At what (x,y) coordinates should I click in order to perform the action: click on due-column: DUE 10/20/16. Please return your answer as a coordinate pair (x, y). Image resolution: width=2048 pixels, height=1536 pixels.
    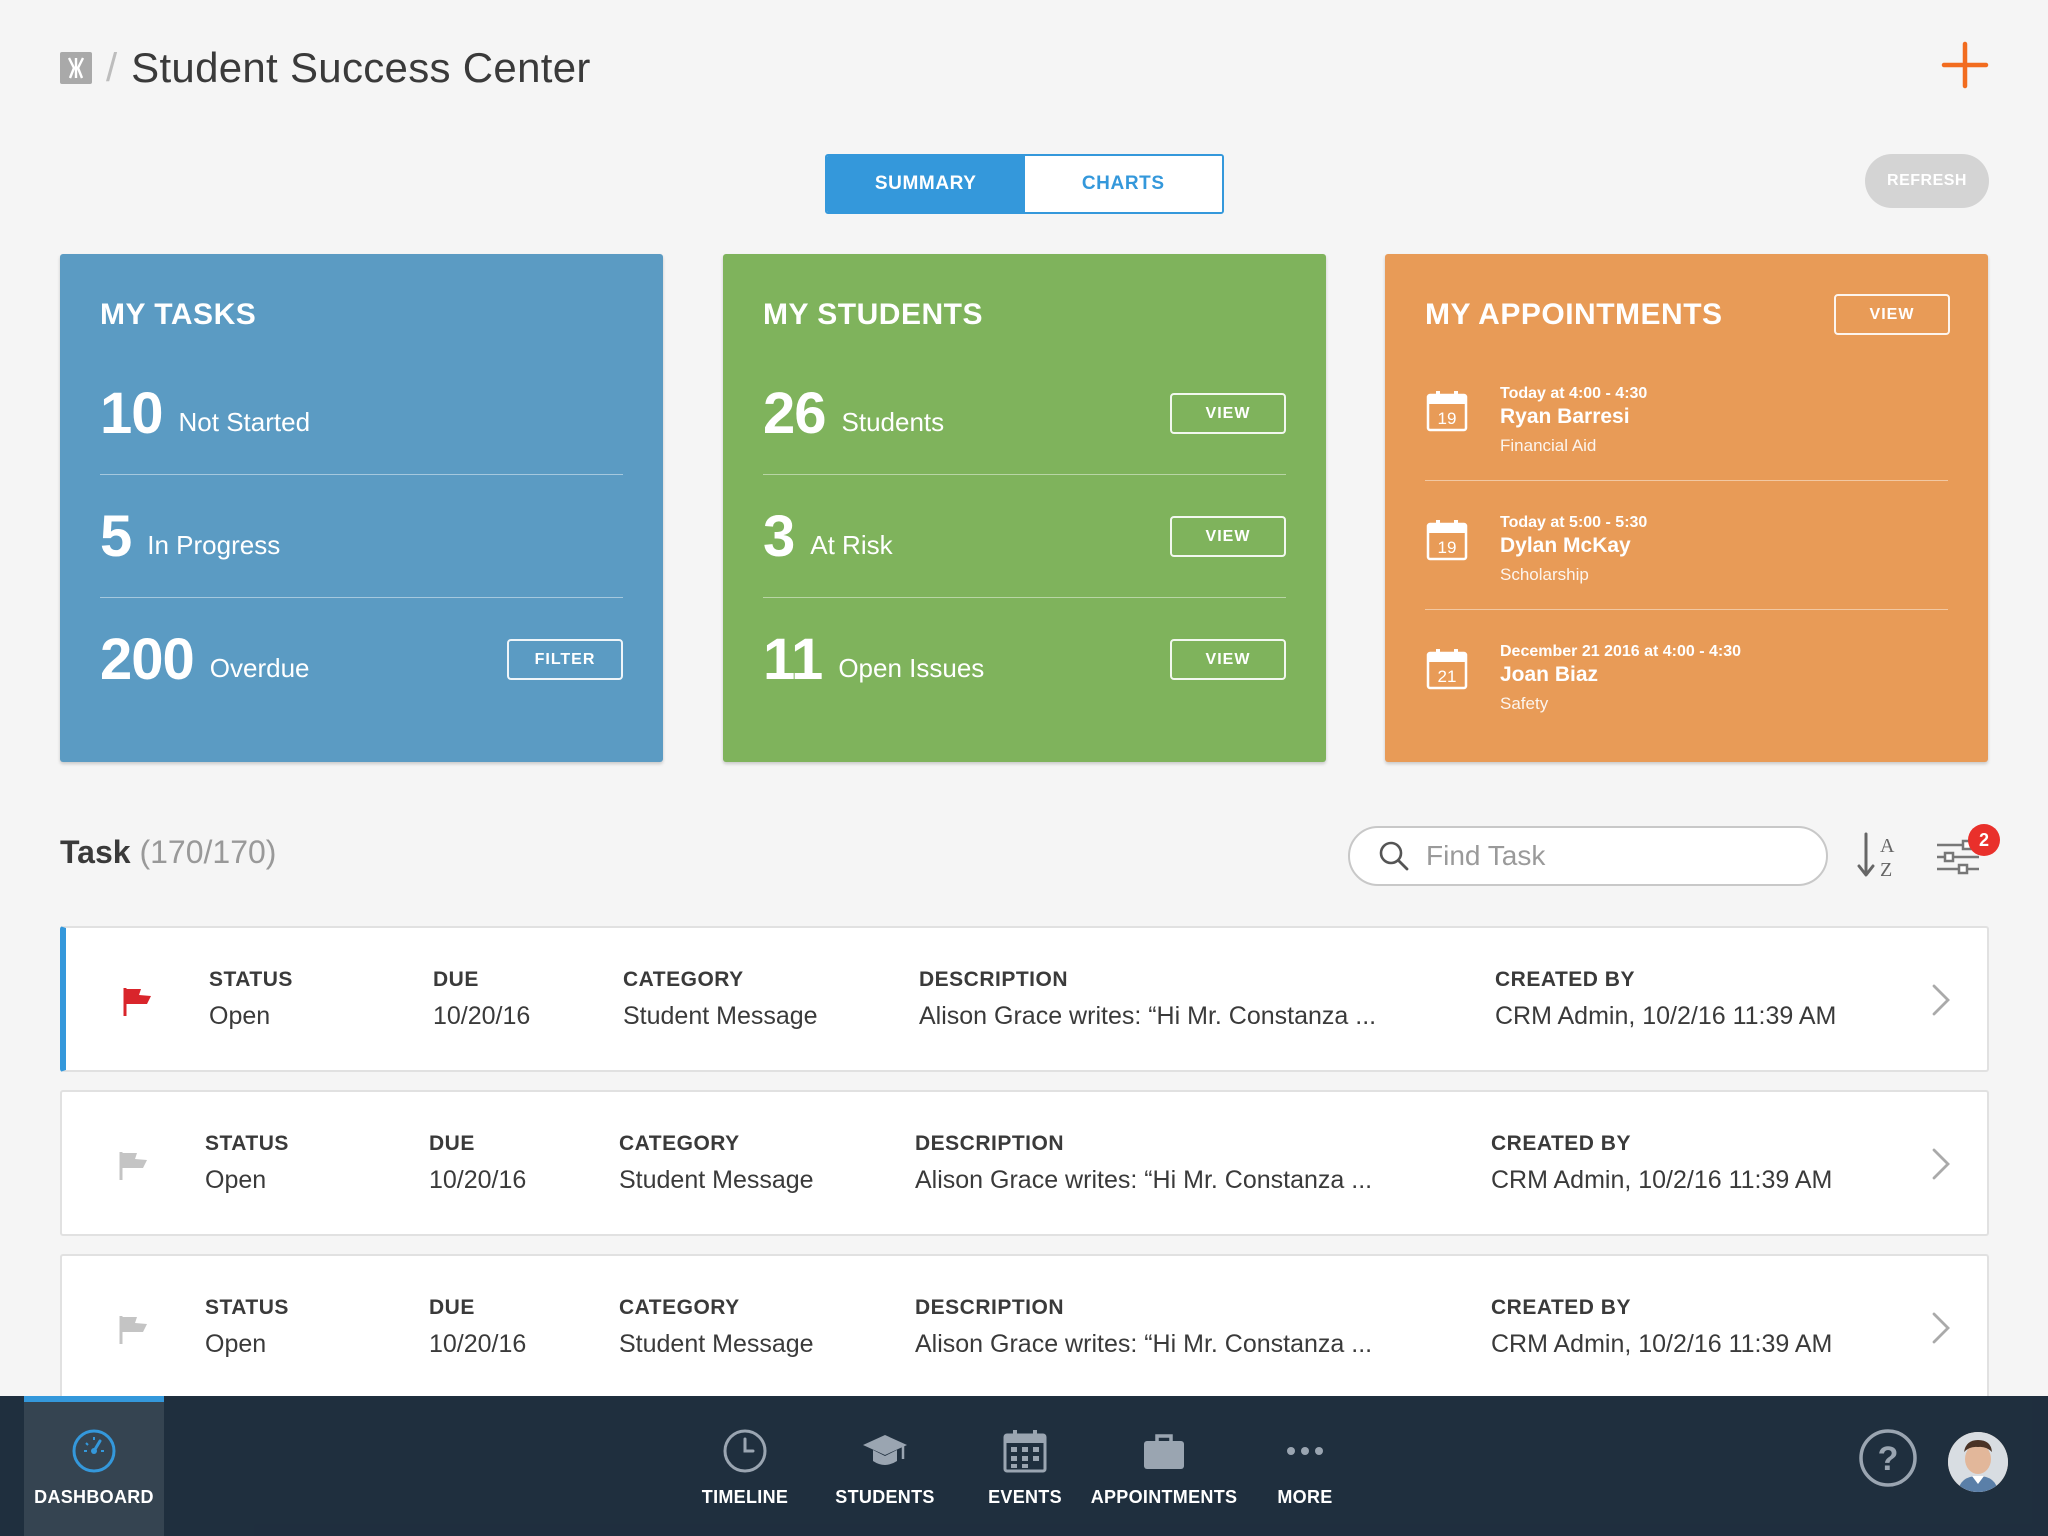
    Looking at the image, I should click on (481, 999).